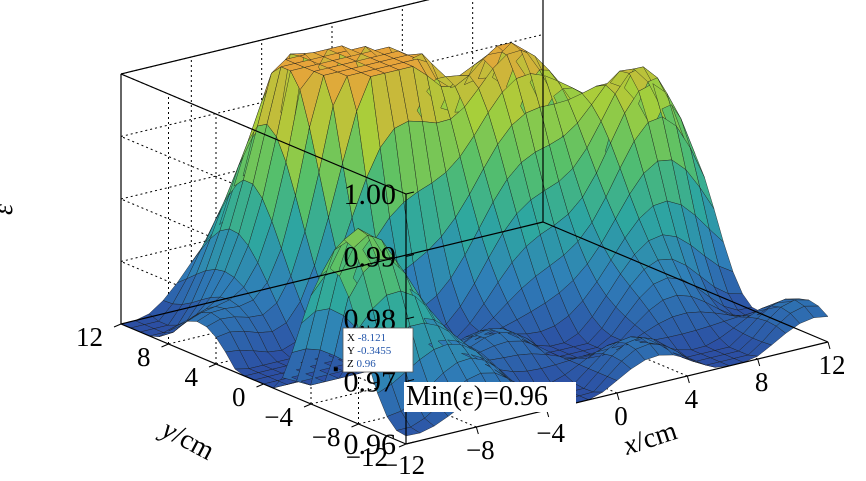 This screenshot has height=481, width=866. Describe the element at coordinates (404, 465) in the screenshot. I see `corner-tick-label: −12` at that location.